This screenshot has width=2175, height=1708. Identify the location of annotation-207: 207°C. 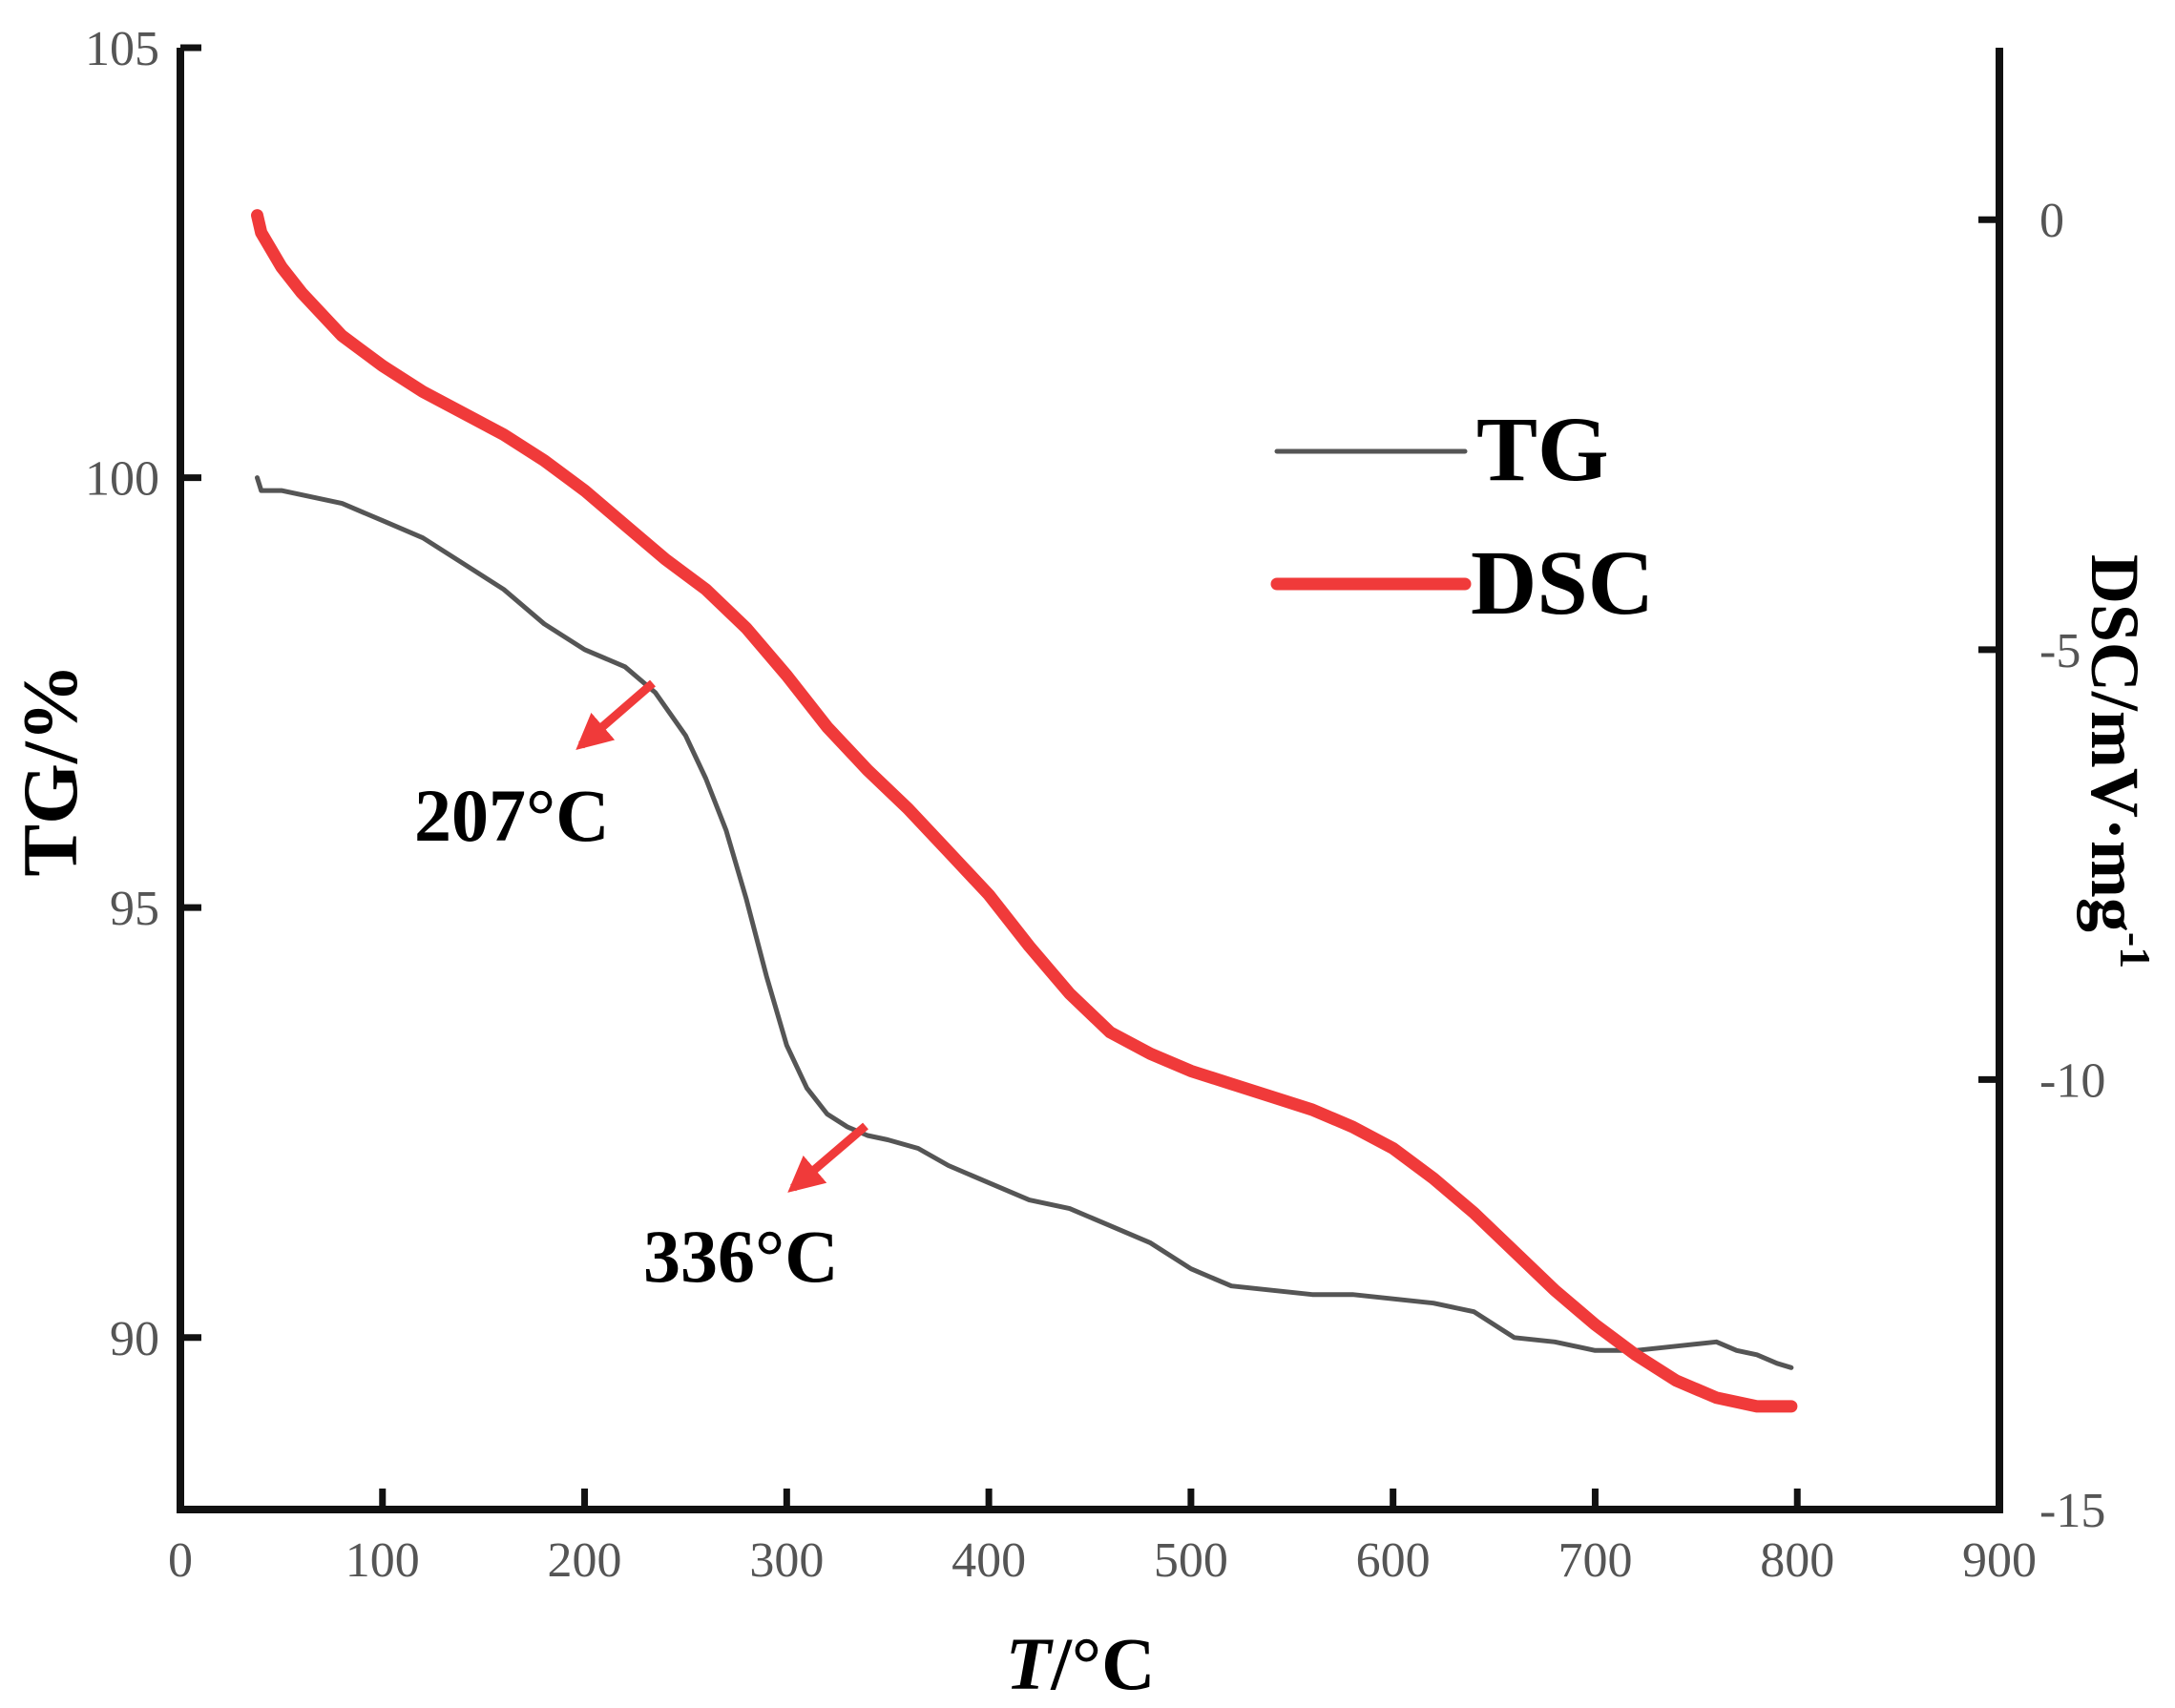
(535, 768).